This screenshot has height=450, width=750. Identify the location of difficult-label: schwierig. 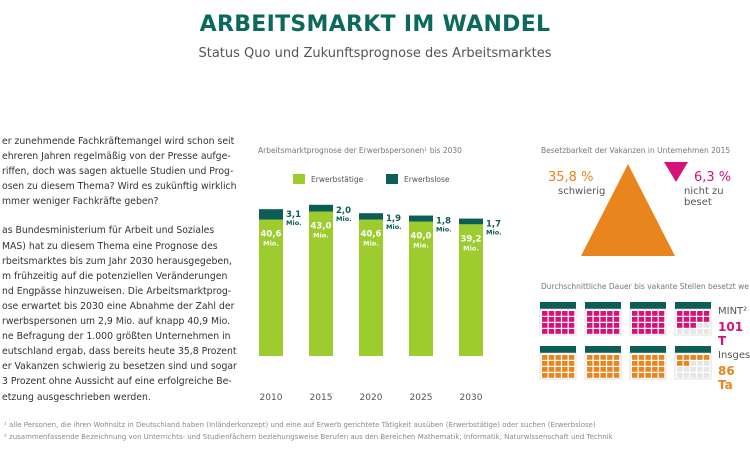
(582, 191).